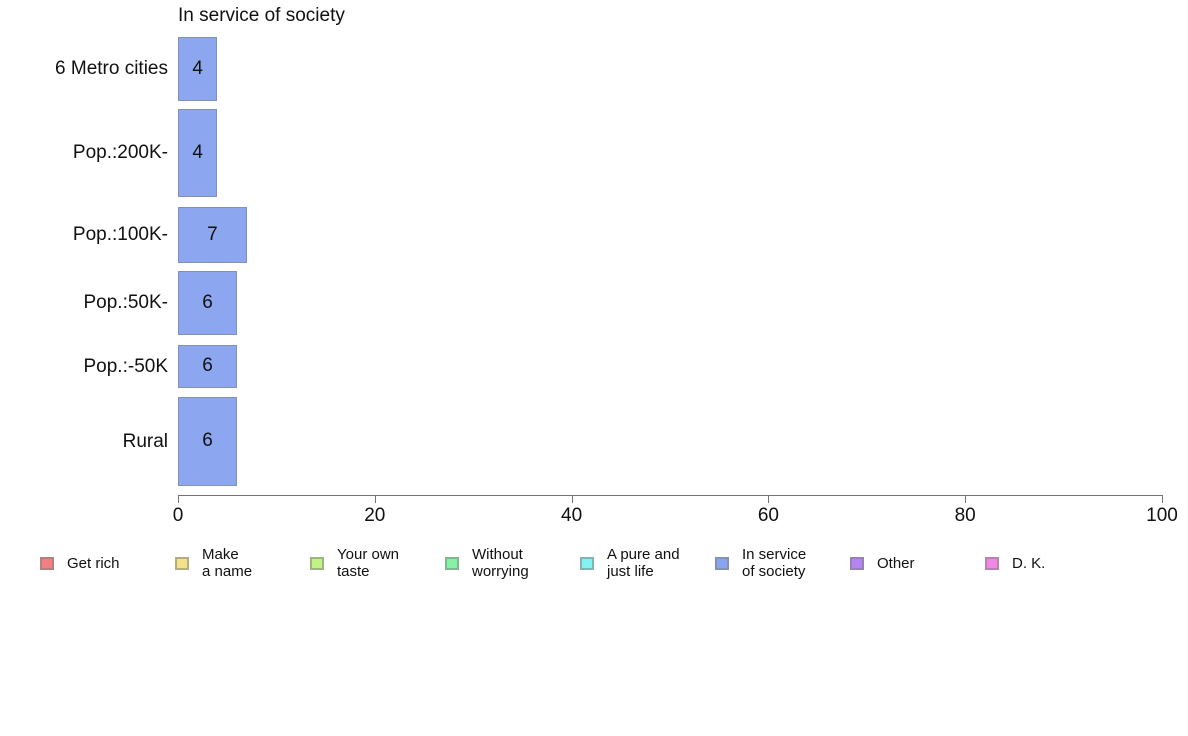 This screenshot has height=736, width=1188. Describe the element at coordinates (1029, 563) in the screenshot. I see `legend-label: D. K.` at that location.